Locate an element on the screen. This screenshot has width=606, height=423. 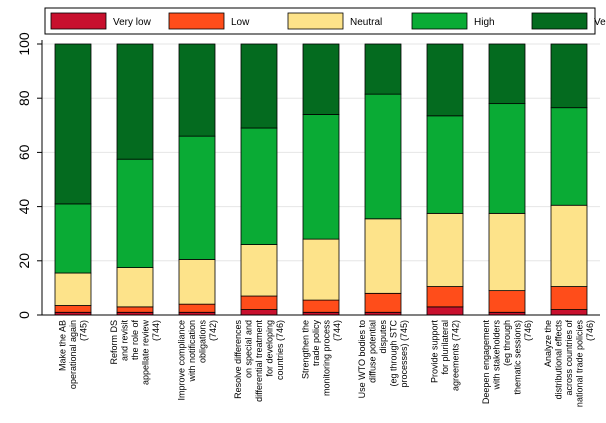
x-category-label-2-line-2: and revisit is located at coordinates (125, 341).